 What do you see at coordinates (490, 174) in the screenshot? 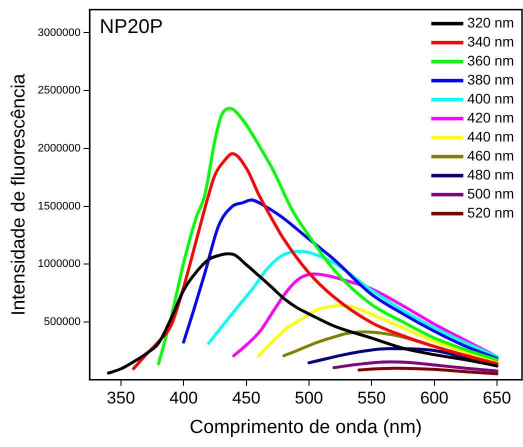
I see `legend-label: 480 nm` at bounding box center [490, 174].